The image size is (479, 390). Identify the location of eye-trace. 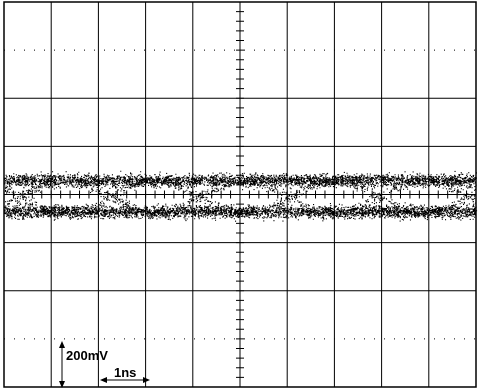
(241, 196).